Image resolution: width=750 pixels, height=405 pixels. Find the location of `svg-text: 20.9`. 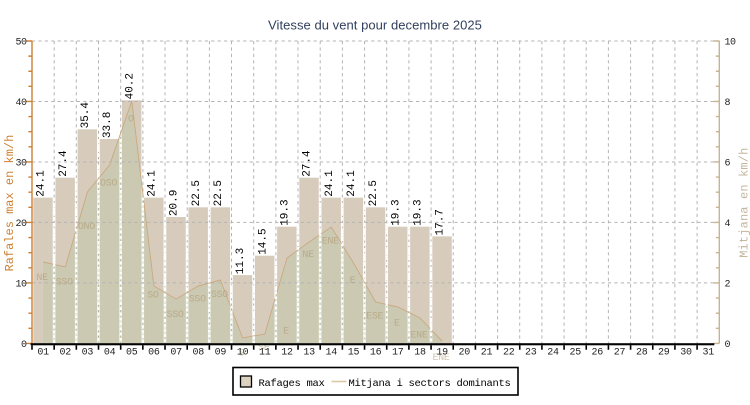

svg-text: 20.9 is located at coordinates (175, 203).